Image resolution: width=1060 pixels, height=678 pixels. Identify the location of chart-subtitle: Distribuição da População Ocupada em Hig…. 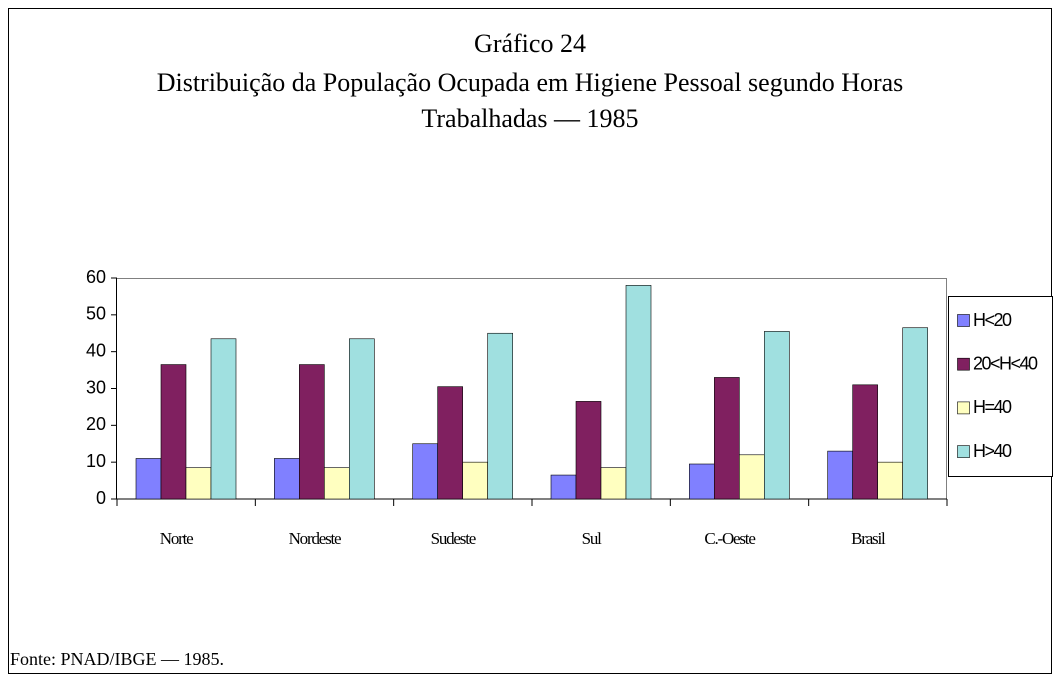
(530, 82).